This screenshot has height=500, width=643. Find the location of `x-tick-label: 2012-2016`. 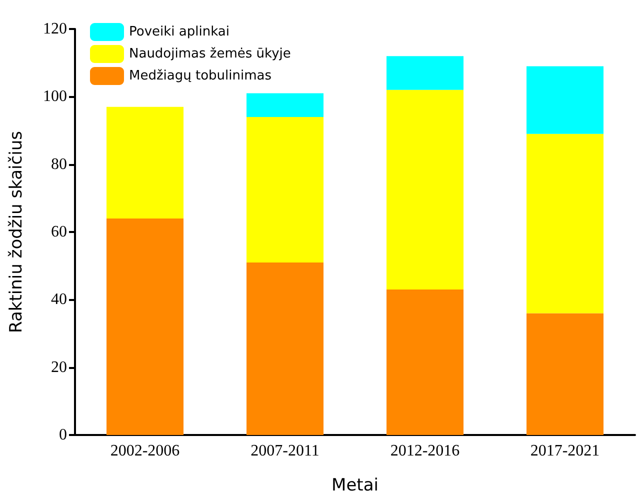

x-tick-label: 2012-2016 is located at coordinates (425, 451).